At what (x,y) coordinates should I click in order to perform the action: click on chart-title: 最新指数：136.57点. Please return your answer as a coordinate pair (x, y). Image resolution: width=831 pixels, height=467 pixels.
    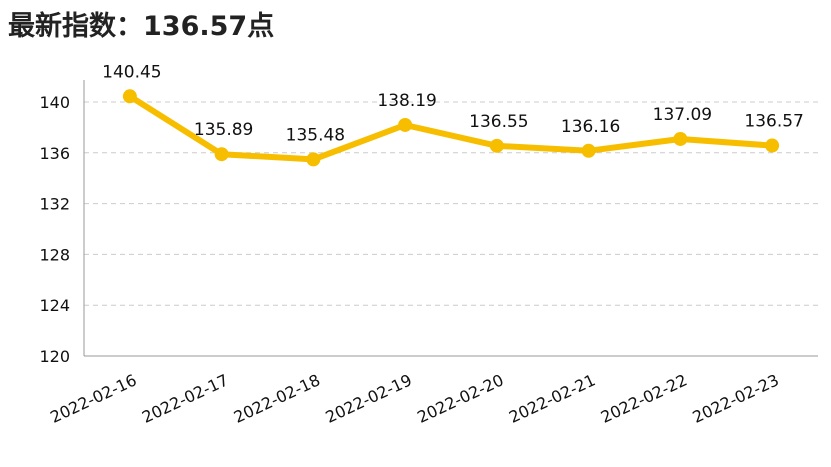
    Looking at the image, I should click on (141, 26).